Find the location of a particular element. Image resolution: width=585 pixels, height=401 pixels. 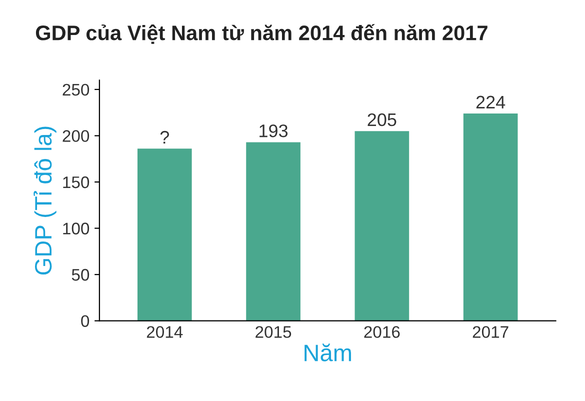

x-axis-title: Năm is located at coordinates (327, 353).